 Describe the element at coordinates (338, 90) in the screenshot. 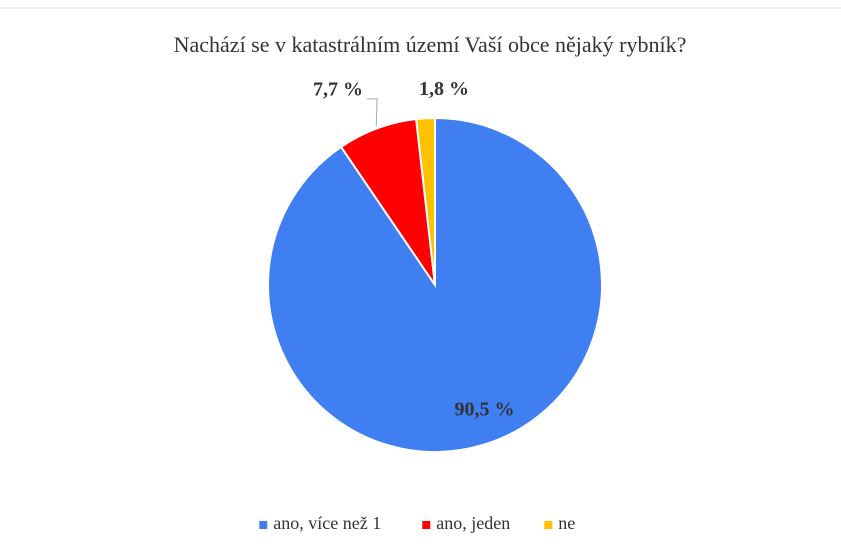

I see `data-label: 7,7 %` at that location.